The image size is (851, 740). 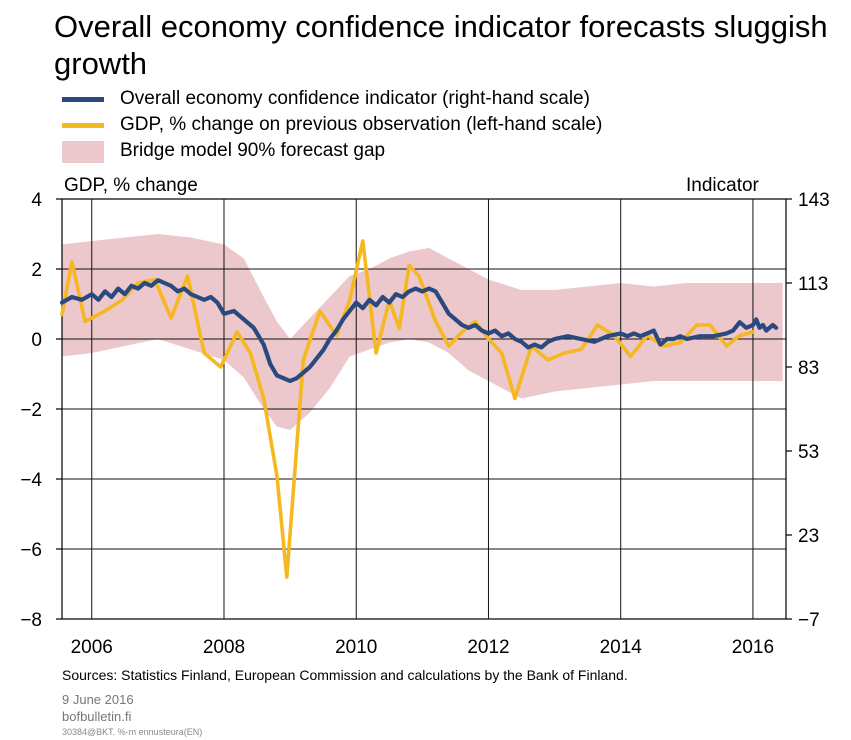 What do you see at coordinates (488, 647) in the screenshot?
I see `x-axis-tick-label: 2012` at bounding box center [488, 647].